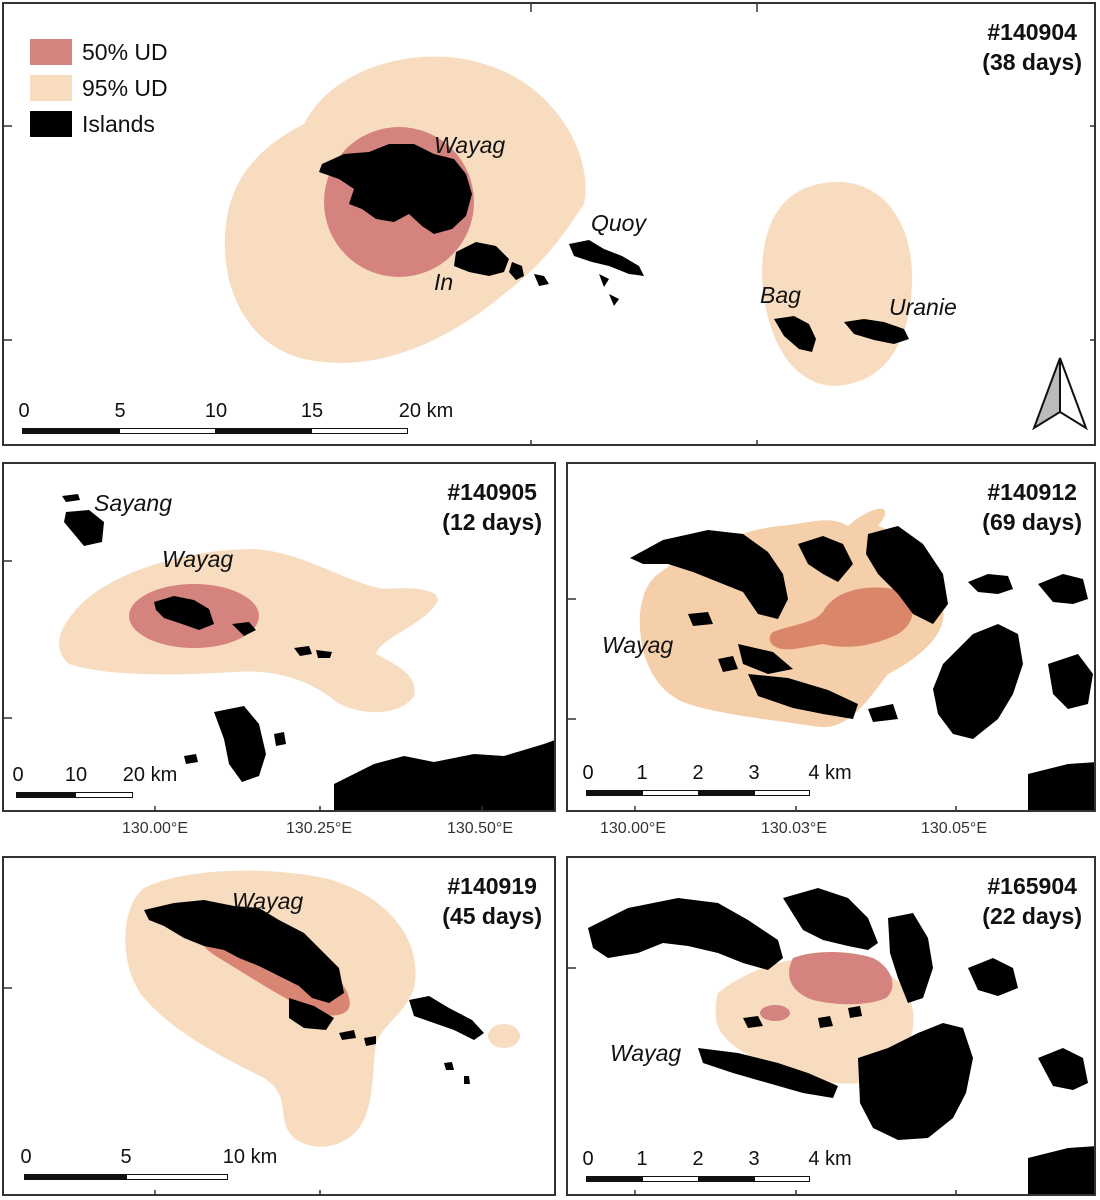 This screenshot has height=1200, width=1100. I want to click on scale-label: 15, so click(312, 411).